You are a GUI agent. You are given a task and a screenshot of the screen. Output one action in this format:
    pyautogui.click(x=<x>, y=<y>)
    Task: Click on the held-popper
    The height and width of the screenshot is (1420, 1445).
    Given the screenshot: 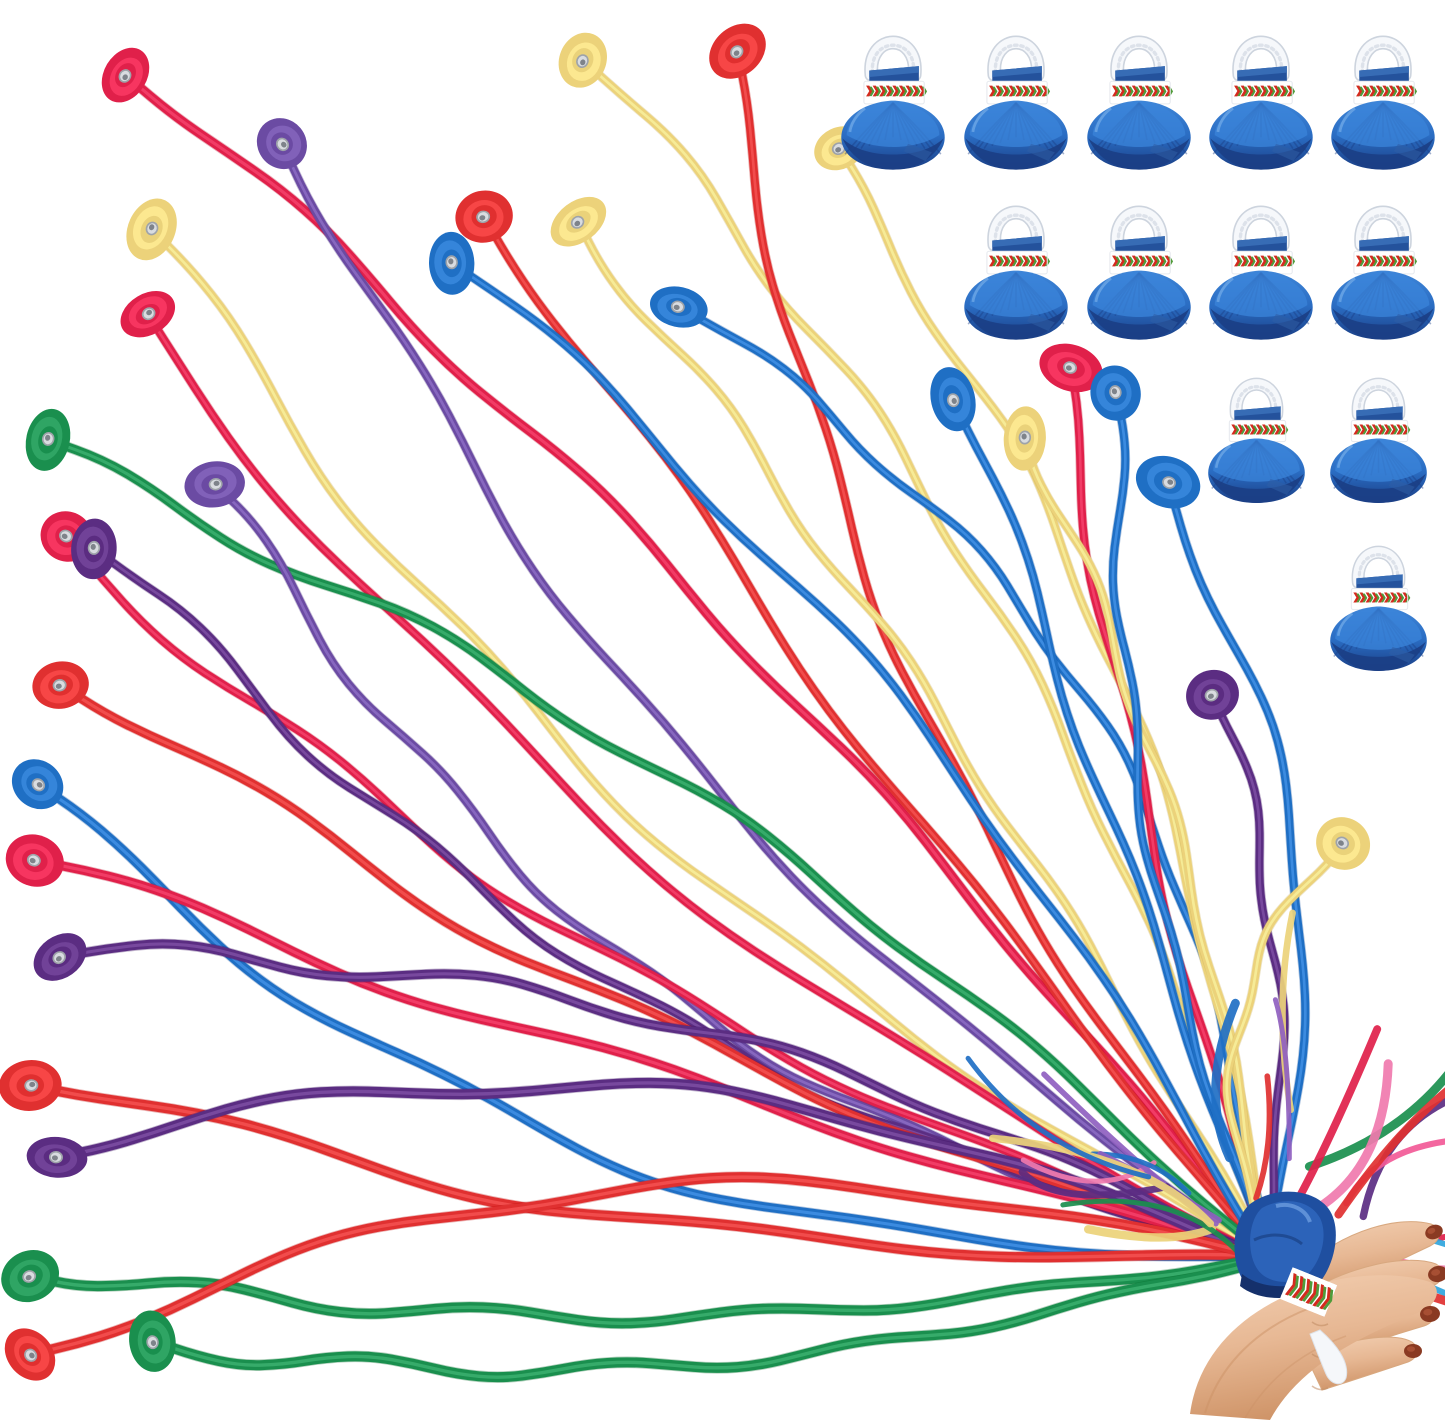 What is the action you would take?
    pyautogui.click(x=1286, y=1254)
    